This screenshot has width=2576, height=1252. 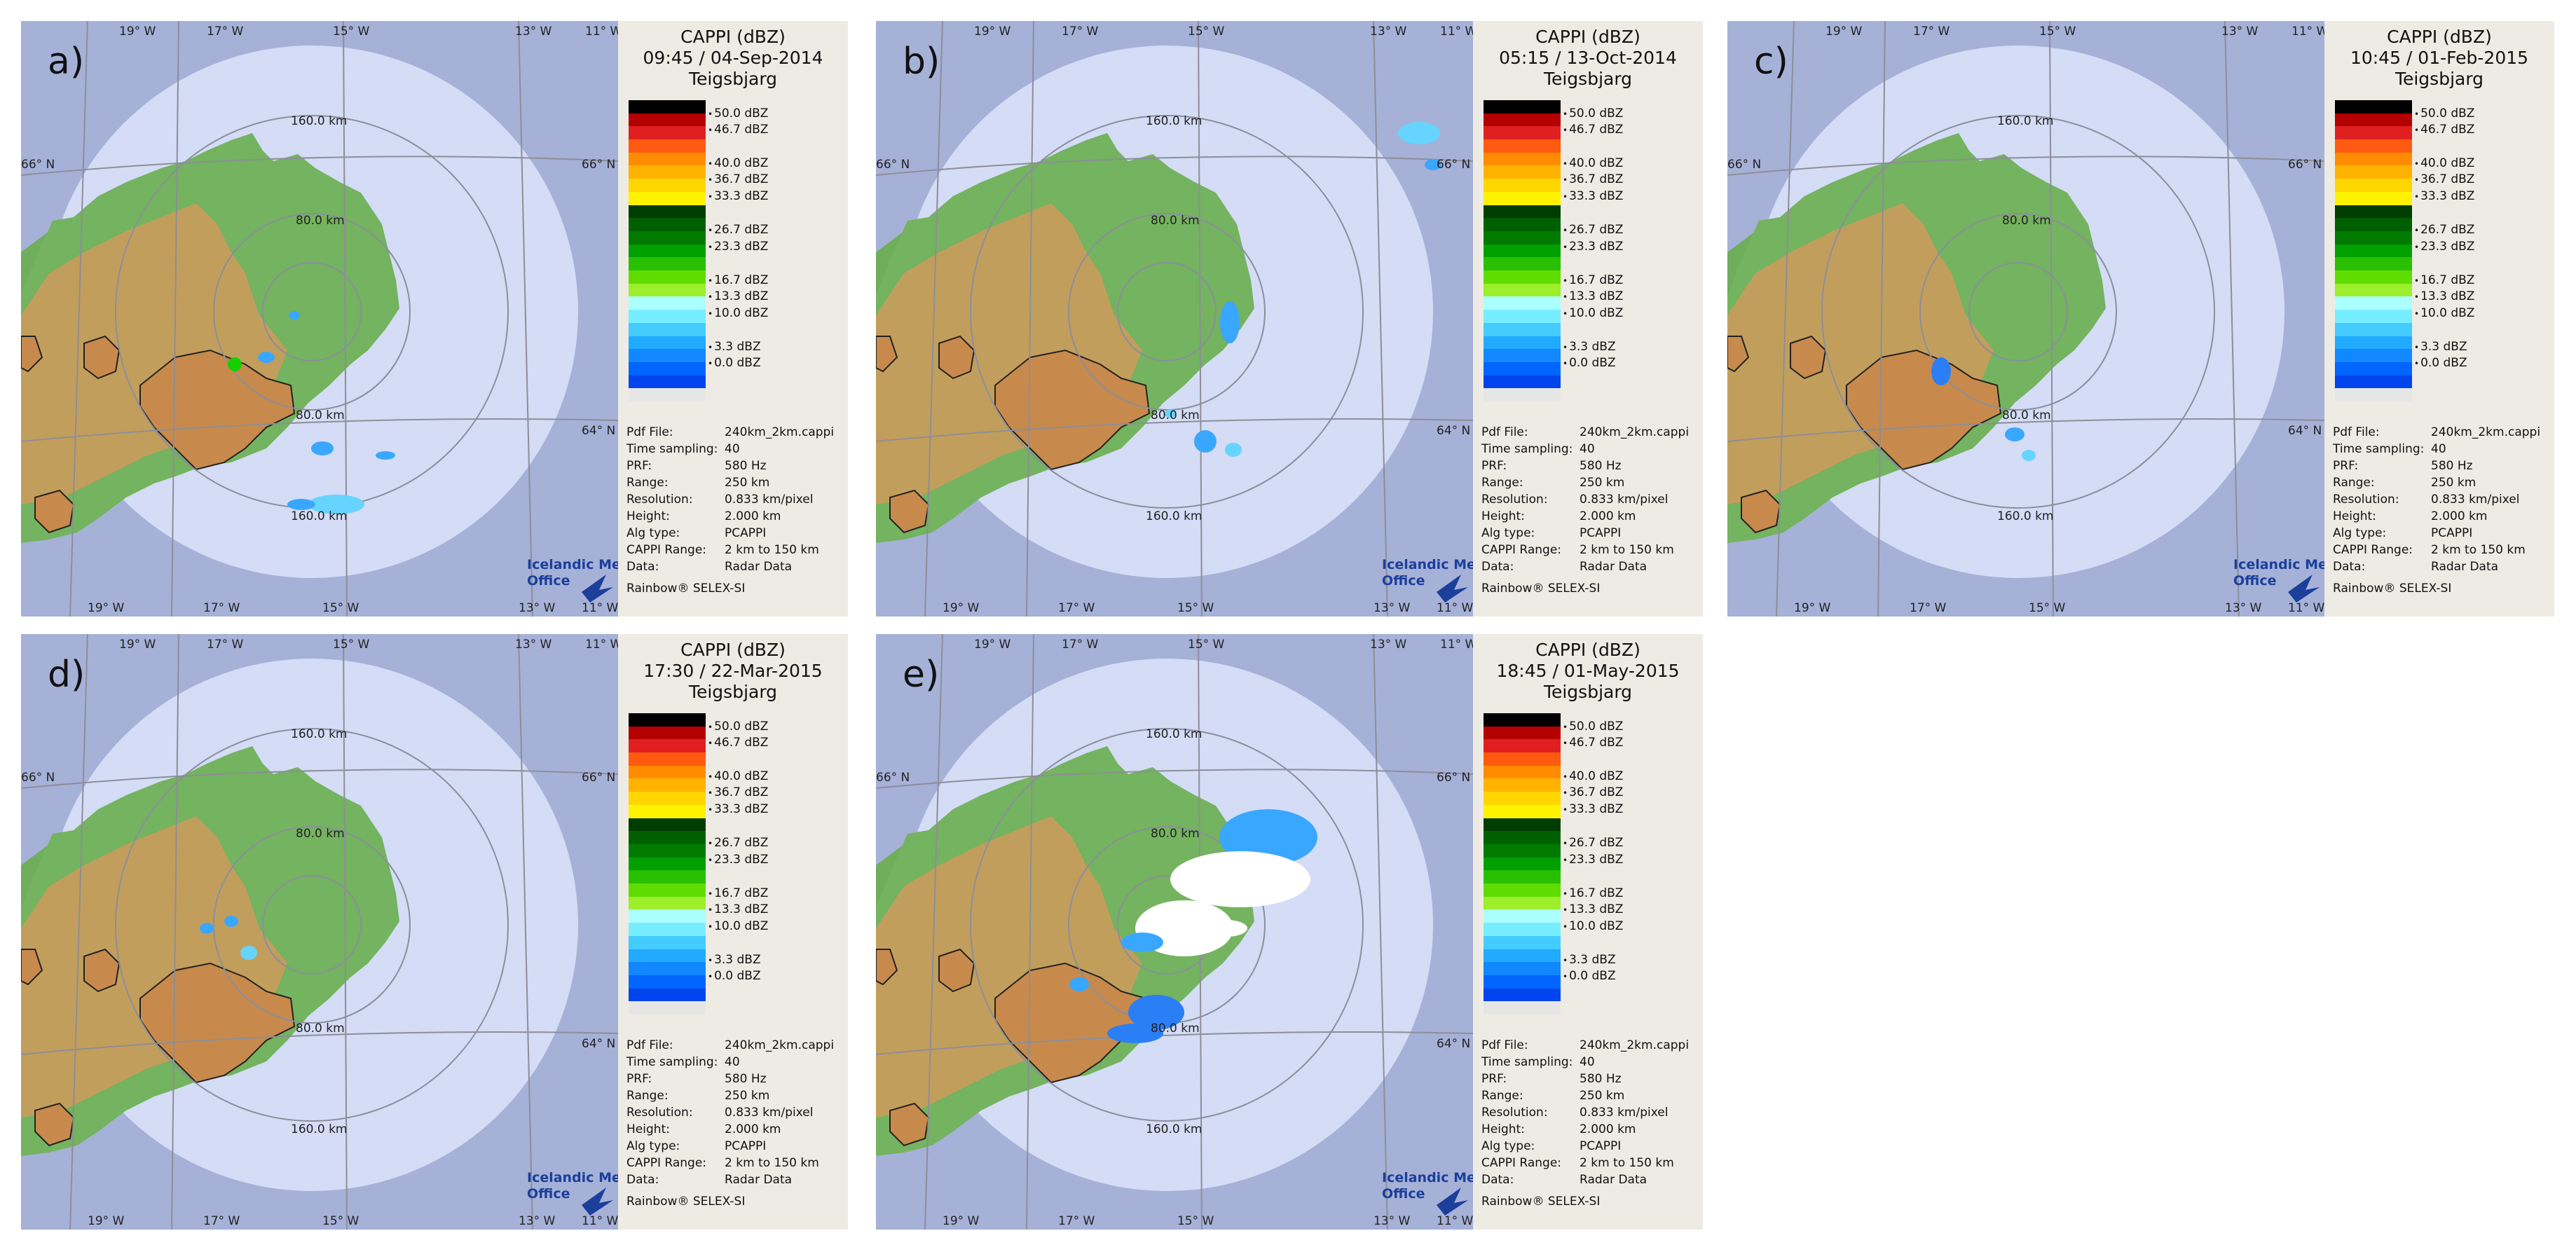 I want to click on logo-text: Office, so click(x=1404, y=1194).